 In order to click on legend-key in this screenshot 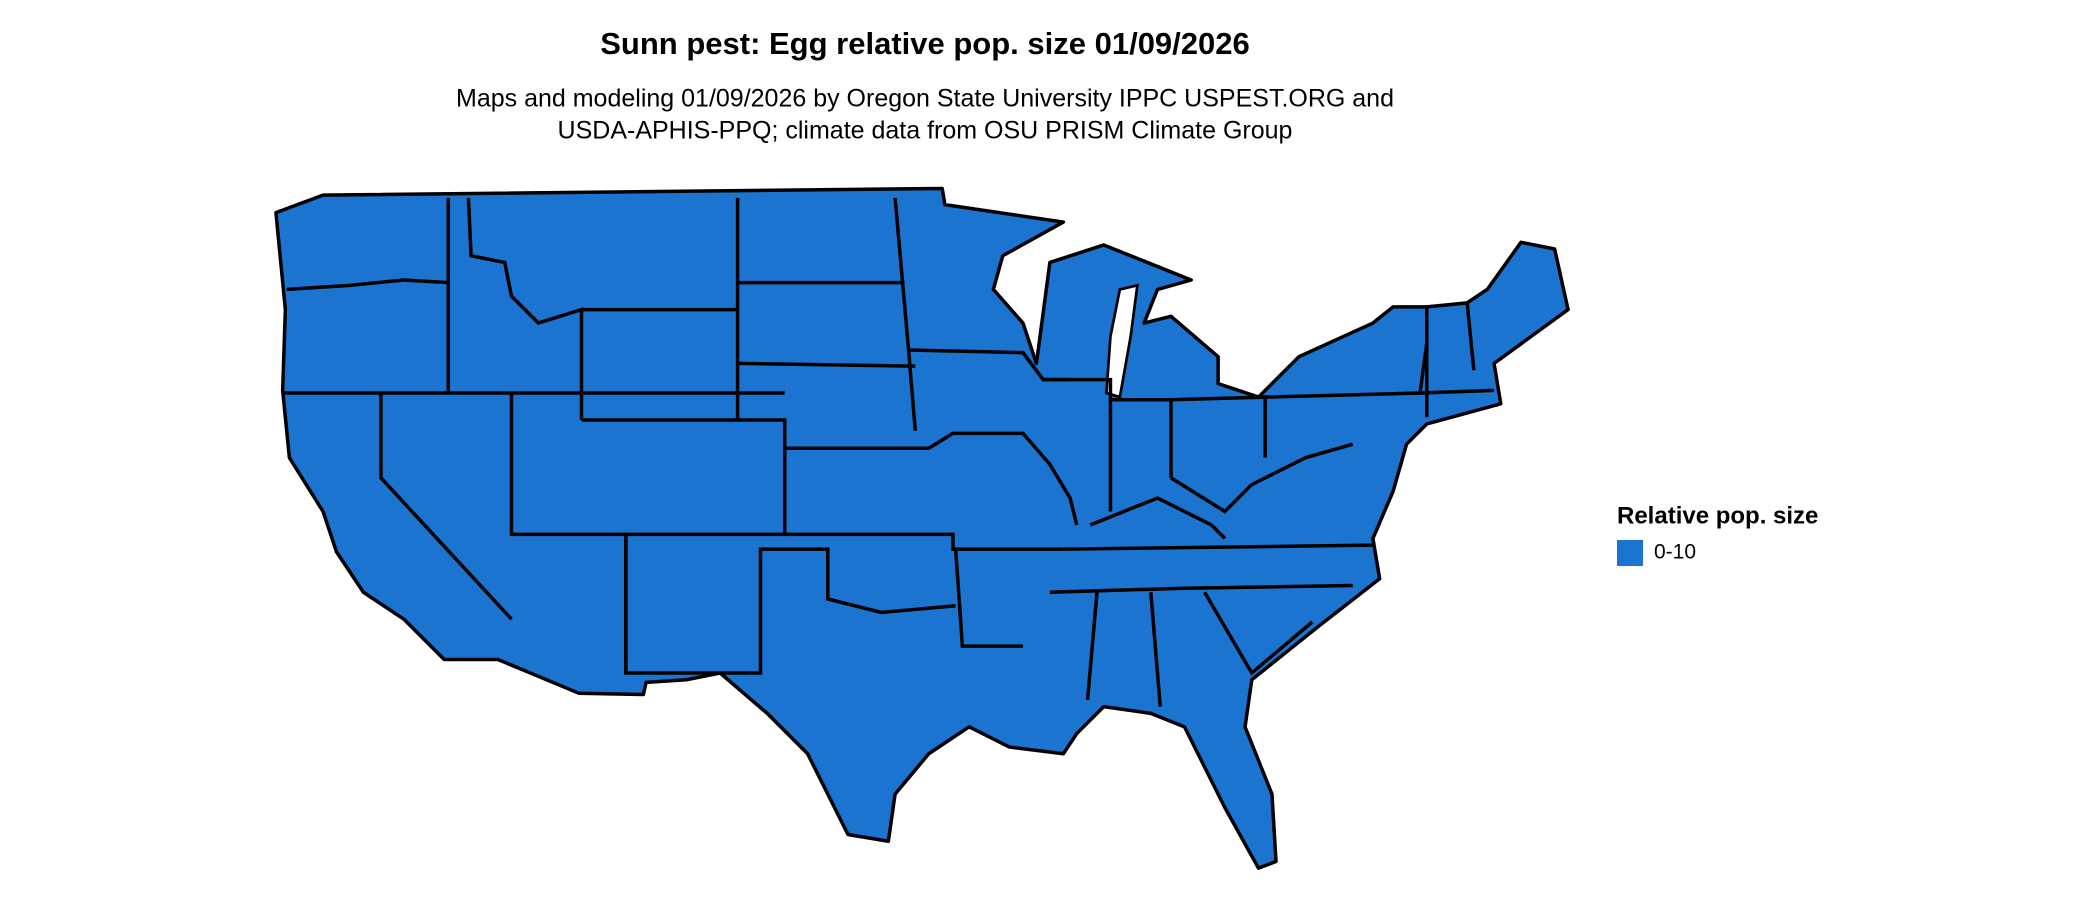, I will do `click(1630, 553)`.